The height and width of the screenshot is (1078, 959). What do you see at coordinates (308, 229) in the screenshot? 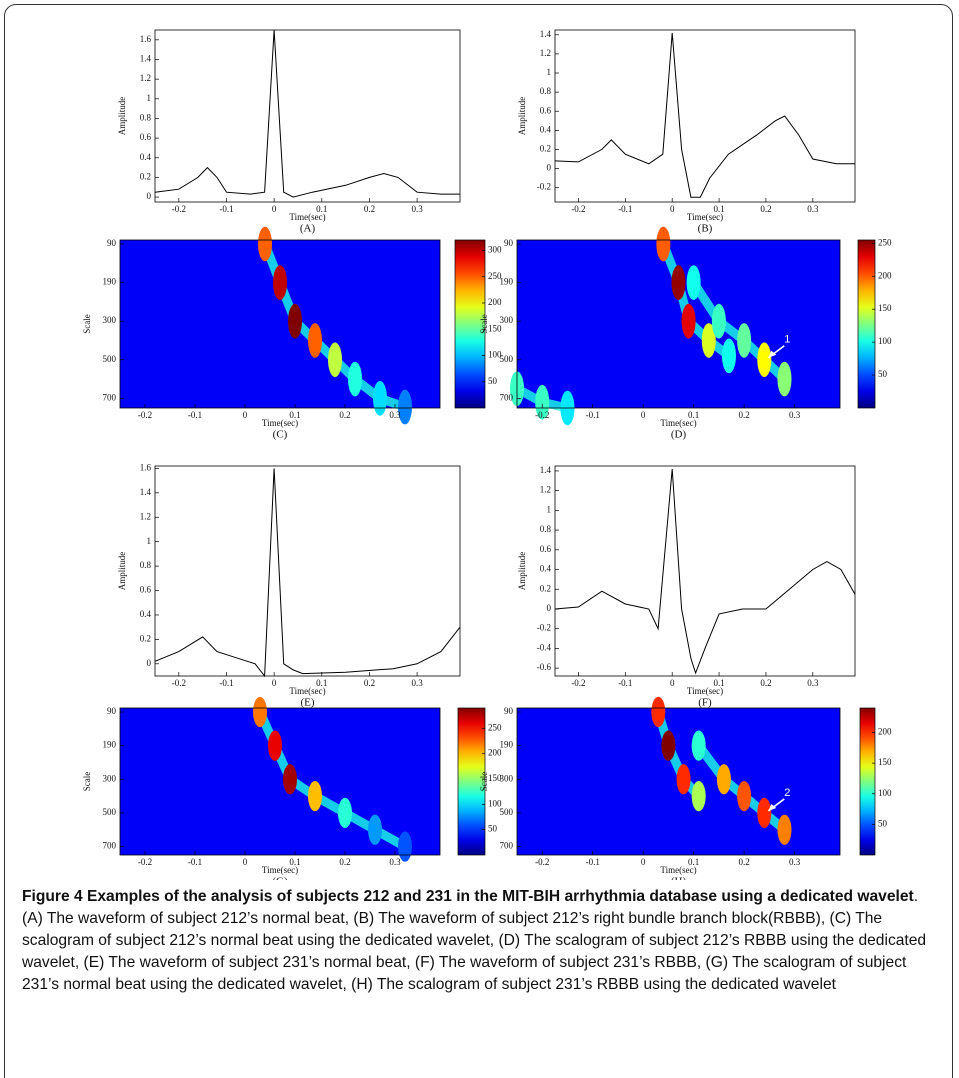
I see `panel-label: (A)` at bounding box center [308, 229].